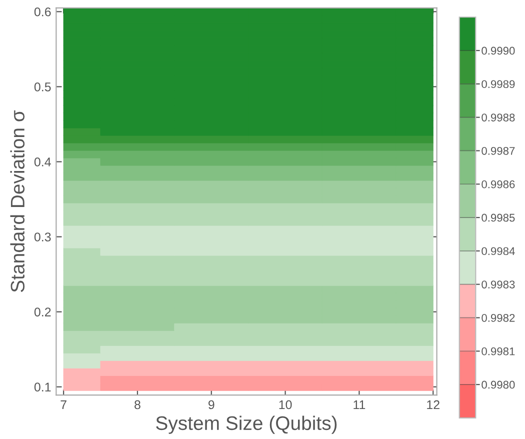 This screenshot has width=525, height=439. Describe the element at coordinates (17, 201) in the screenshot. I see `y-axis-title: Standard Deviation σ` at that location.